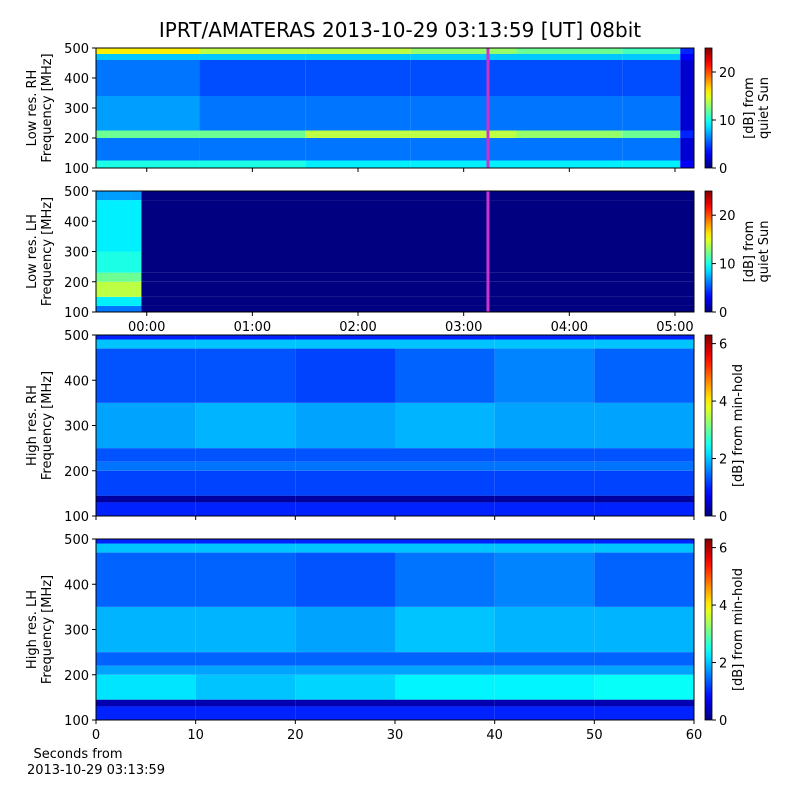  Describe the element at coordinates (395, 735) in the screenshot. I see `x-tick-label: 30` at that location.